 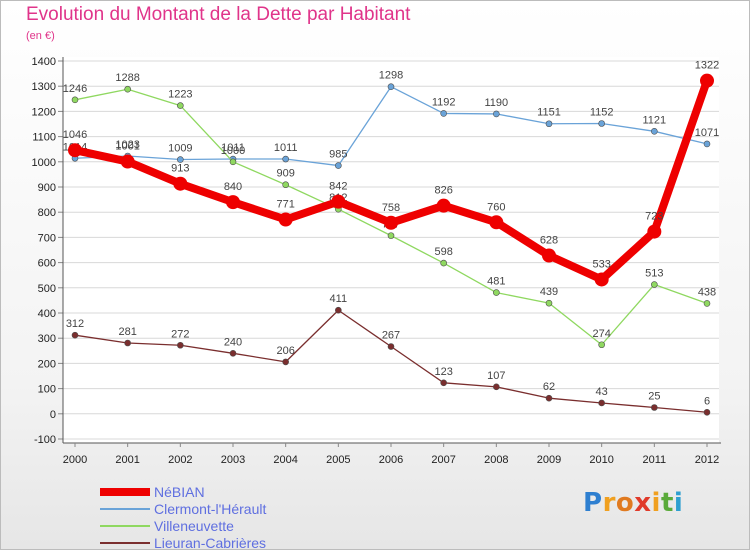 I want to click on data-label-n-bian: 760, so click(x=496, y=207).